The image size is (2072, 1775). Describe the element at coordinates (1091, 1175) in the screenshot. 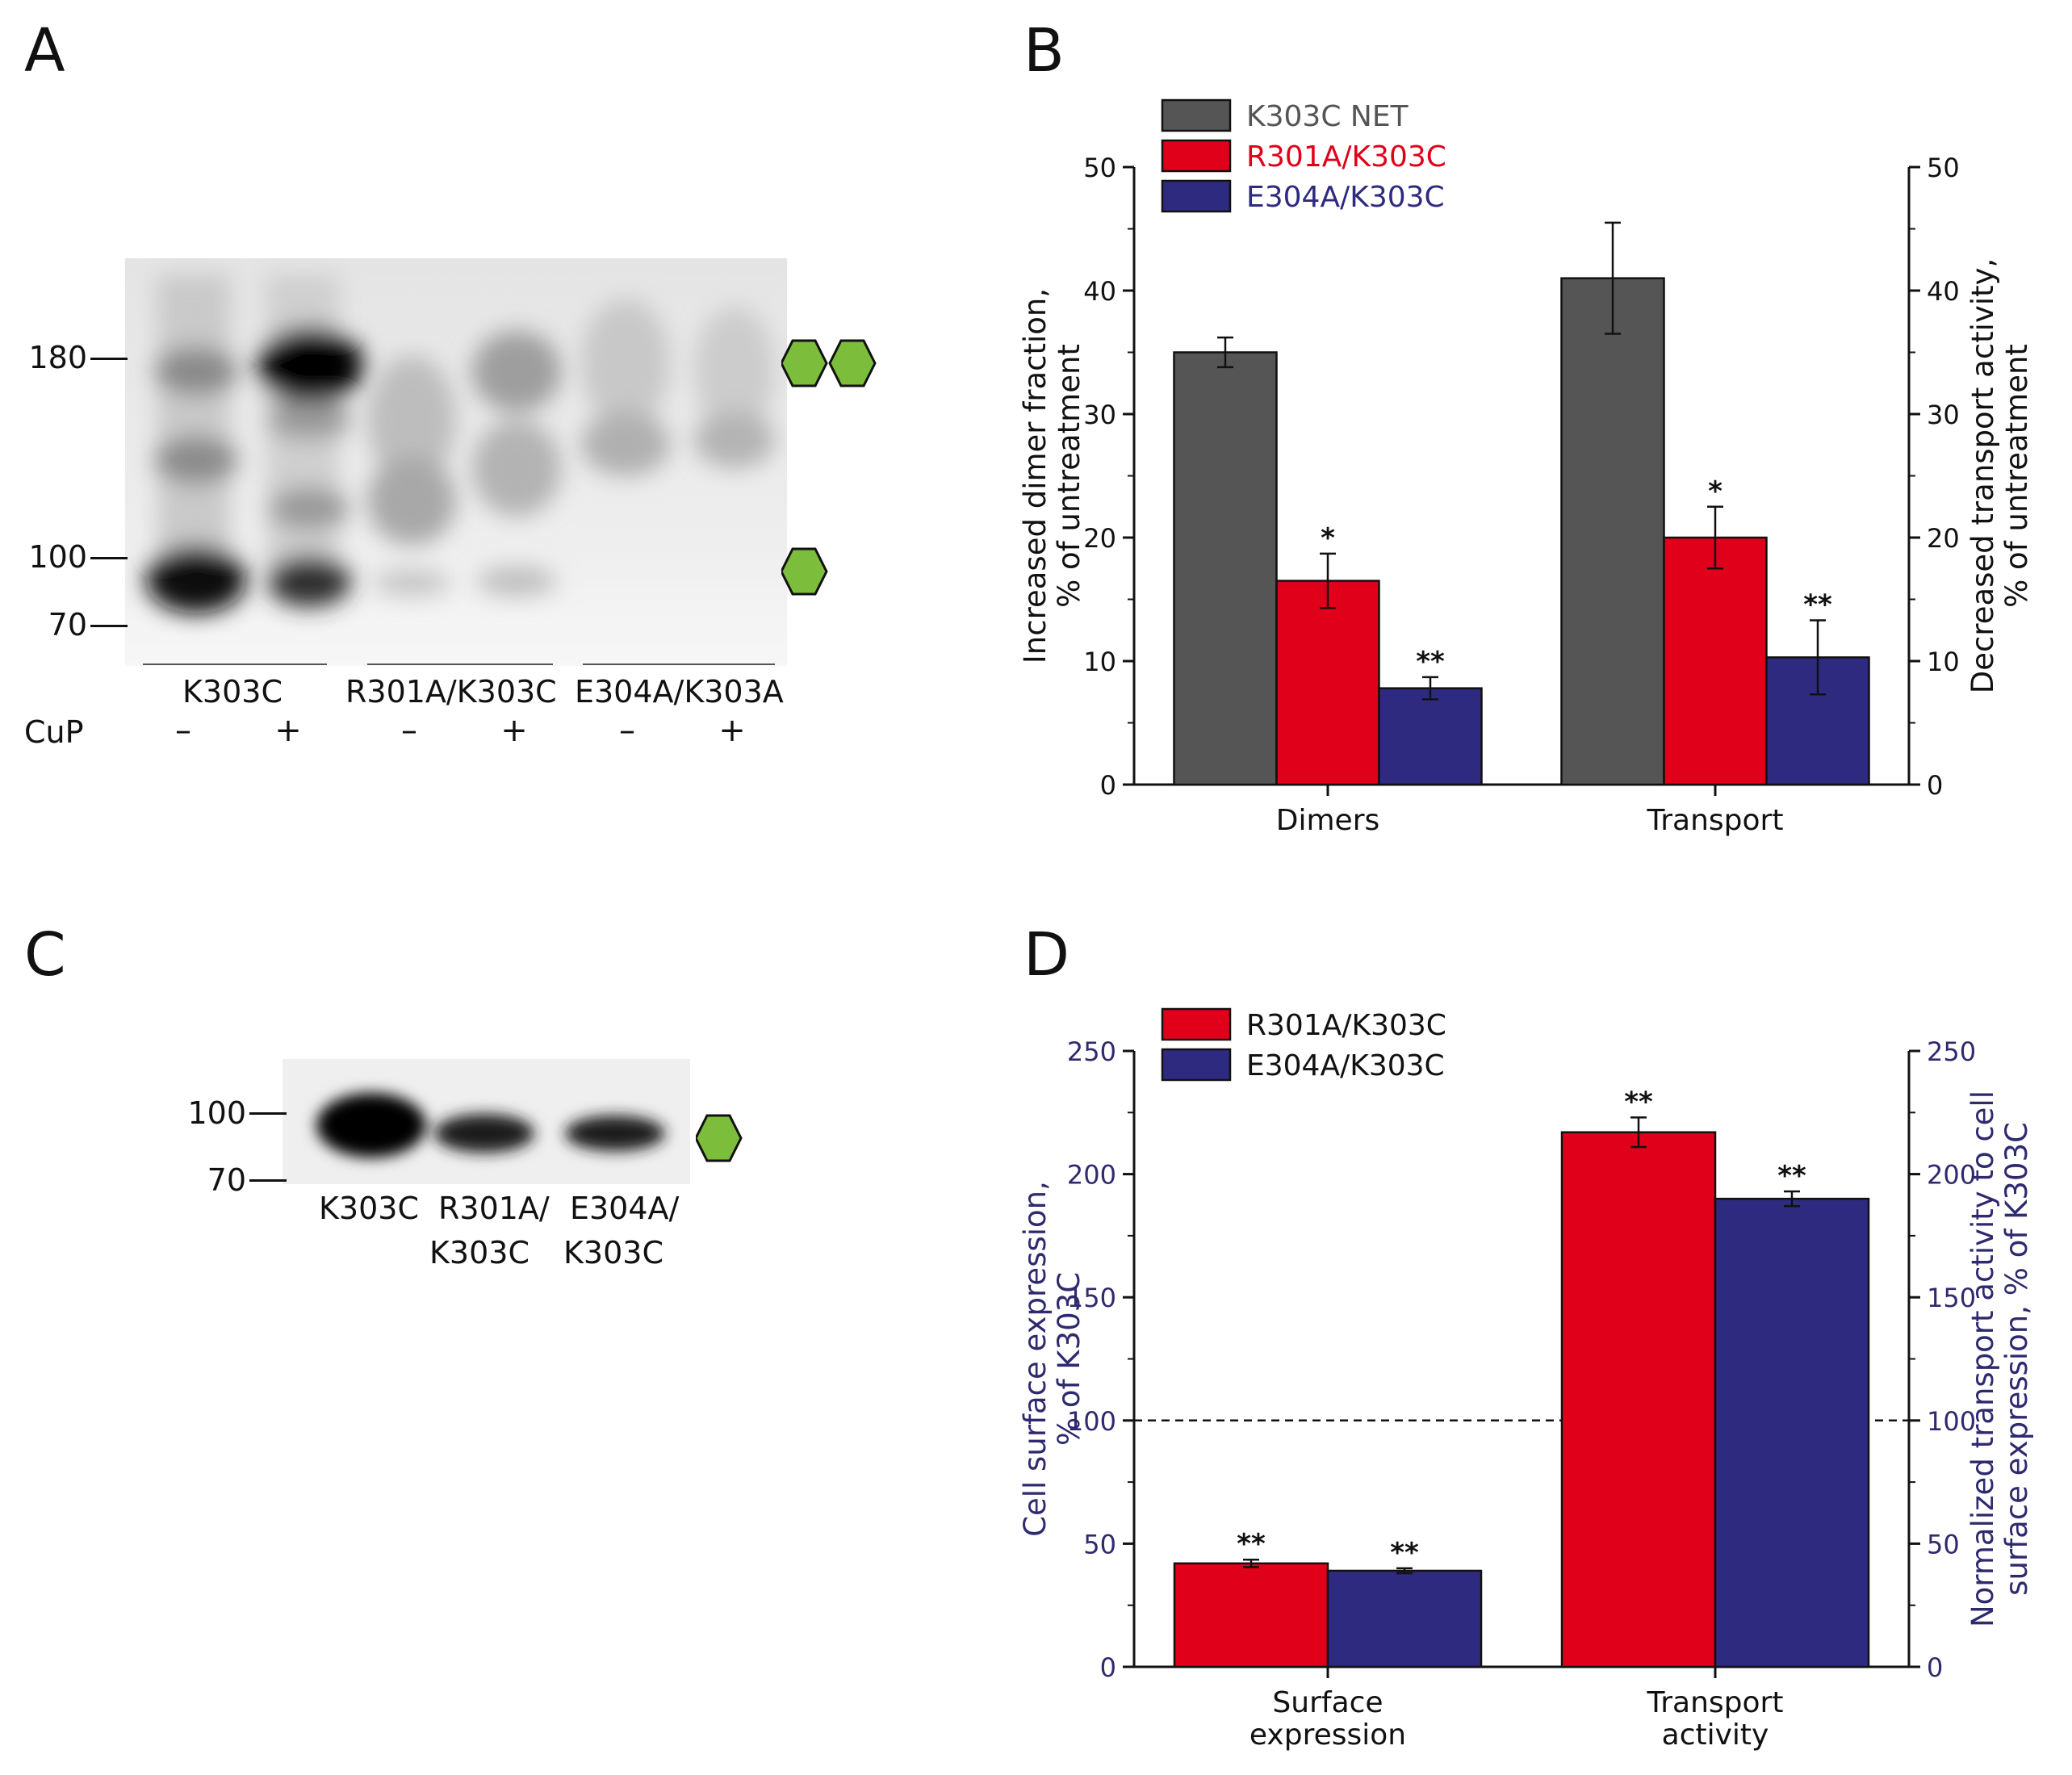

I see `y-tick-label-left: 200` at that location.